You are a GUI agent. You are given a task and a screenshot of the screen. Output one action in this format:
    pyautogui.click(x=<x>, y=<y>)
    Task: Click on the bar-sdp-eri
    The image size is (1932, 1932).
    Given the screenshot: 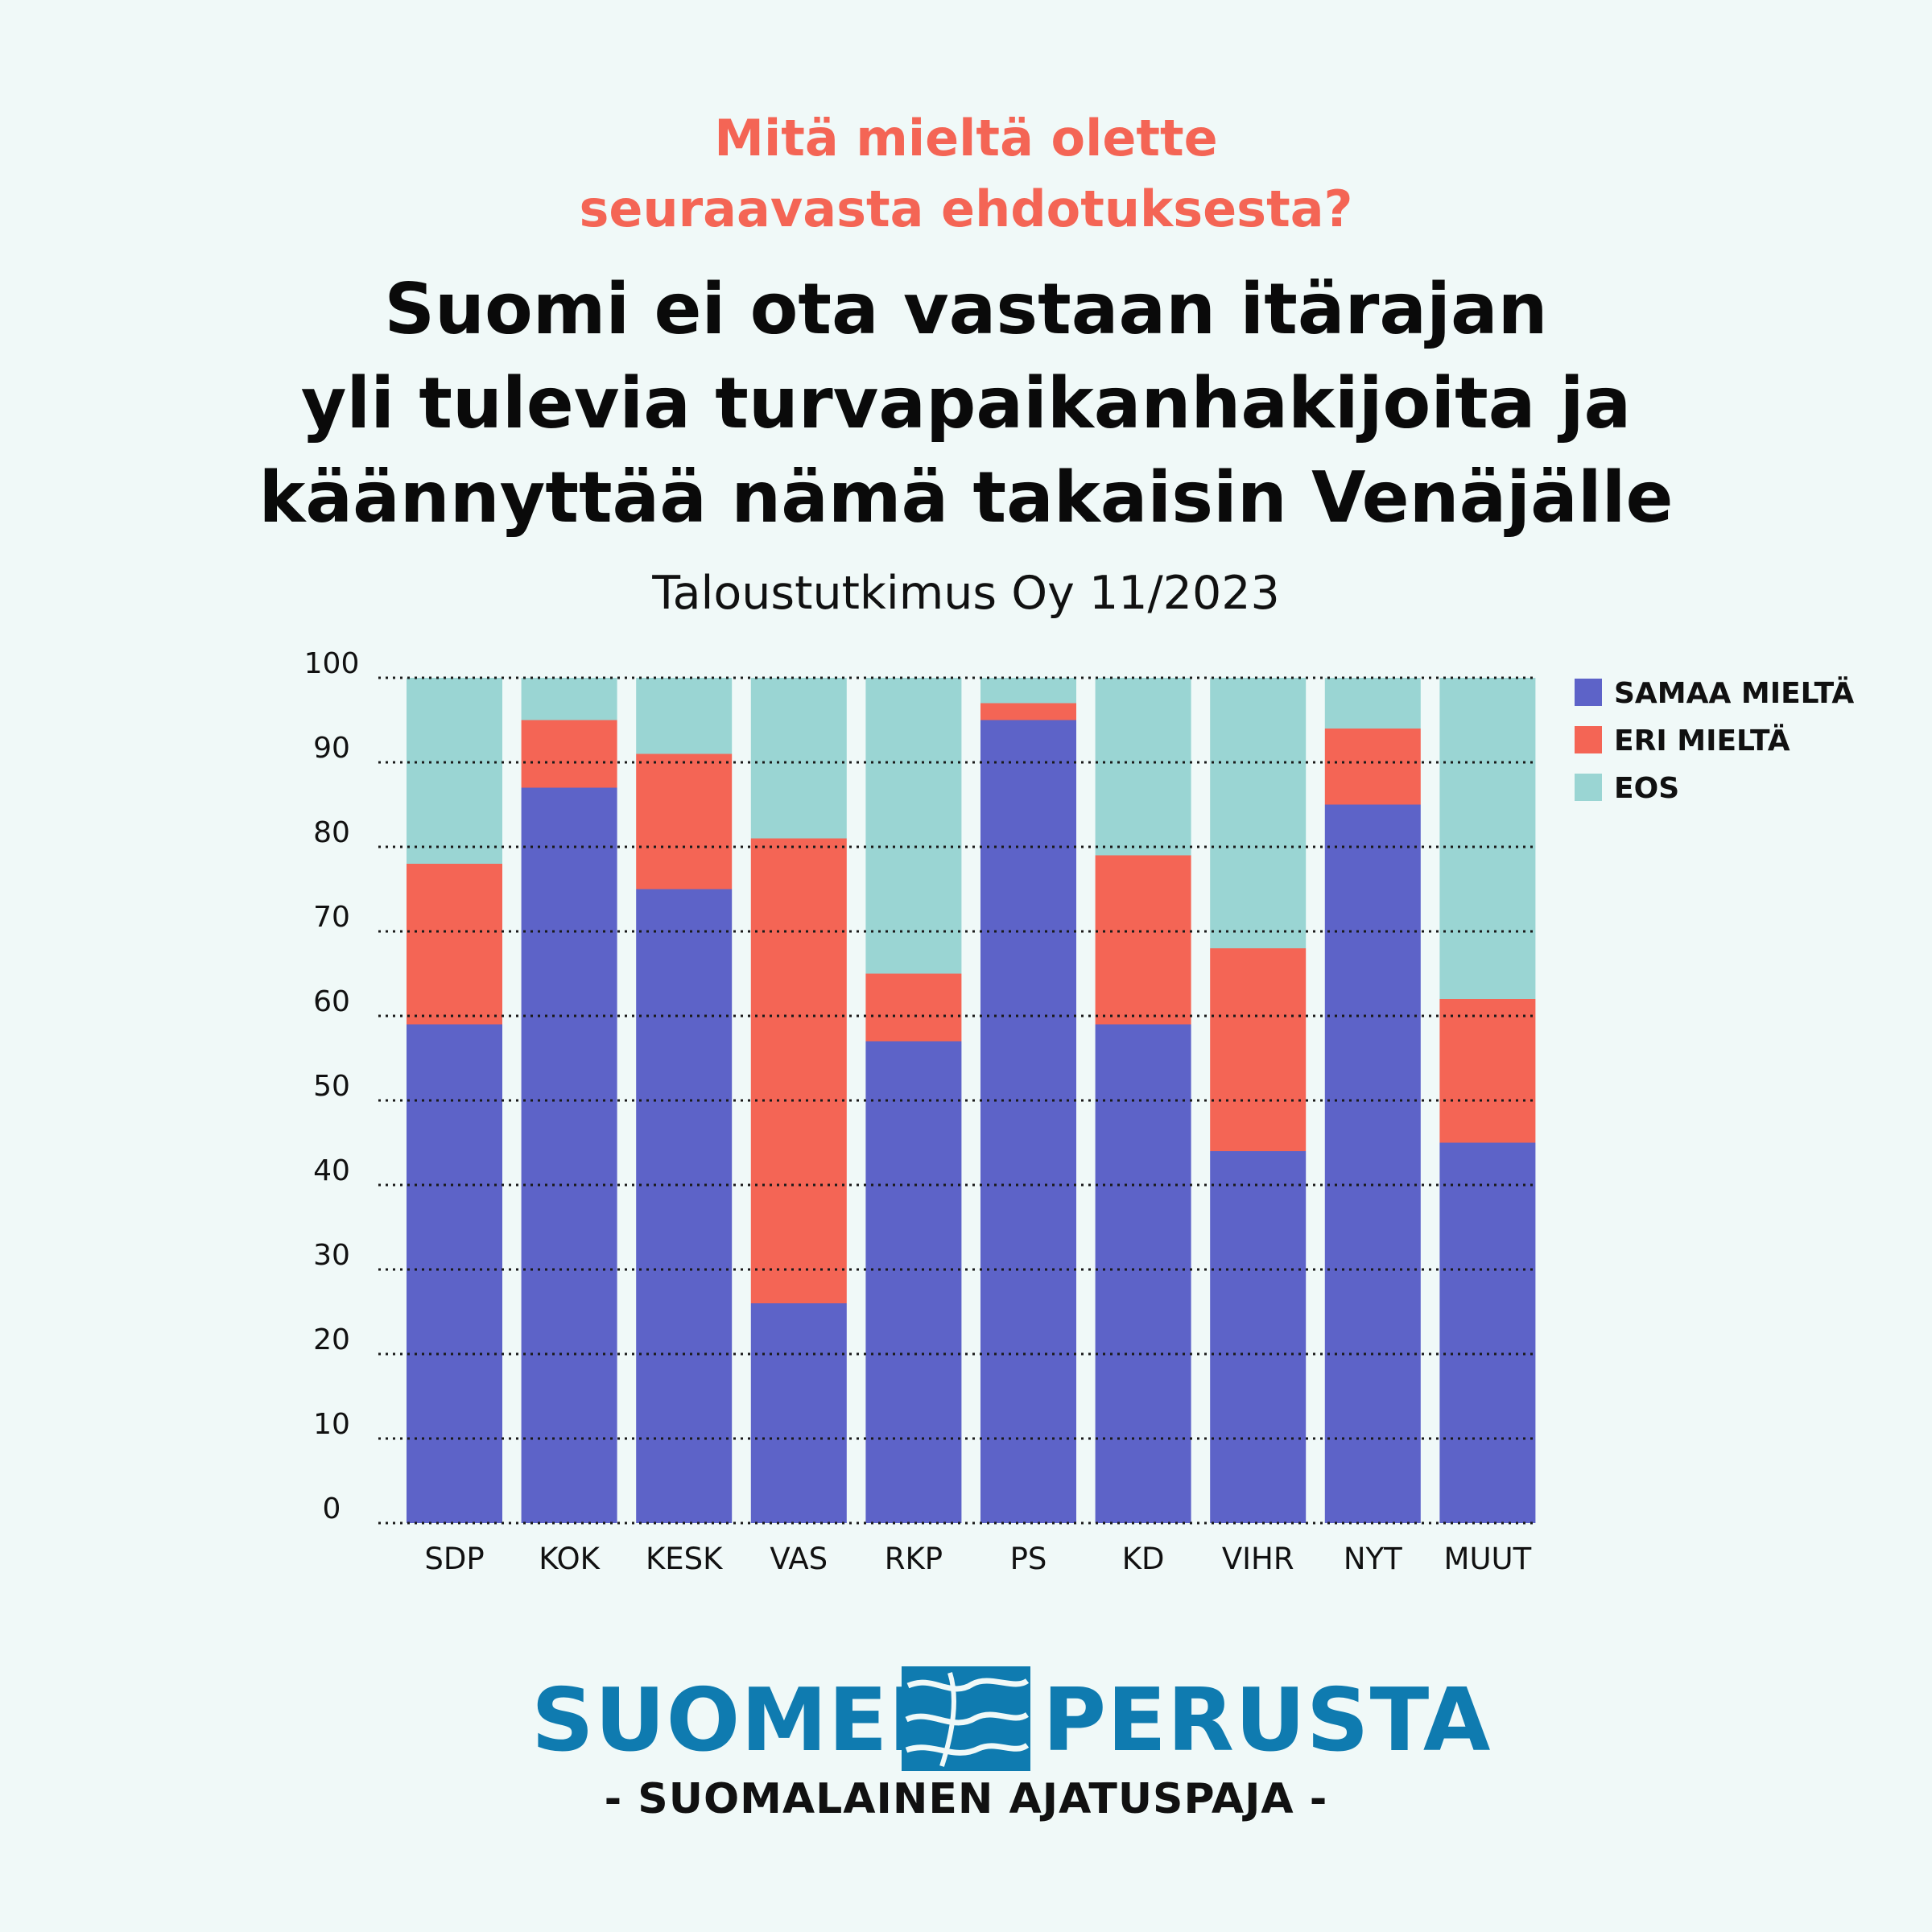 What is the action you would take?
    pyautogui.click(x=454, y=944)
    